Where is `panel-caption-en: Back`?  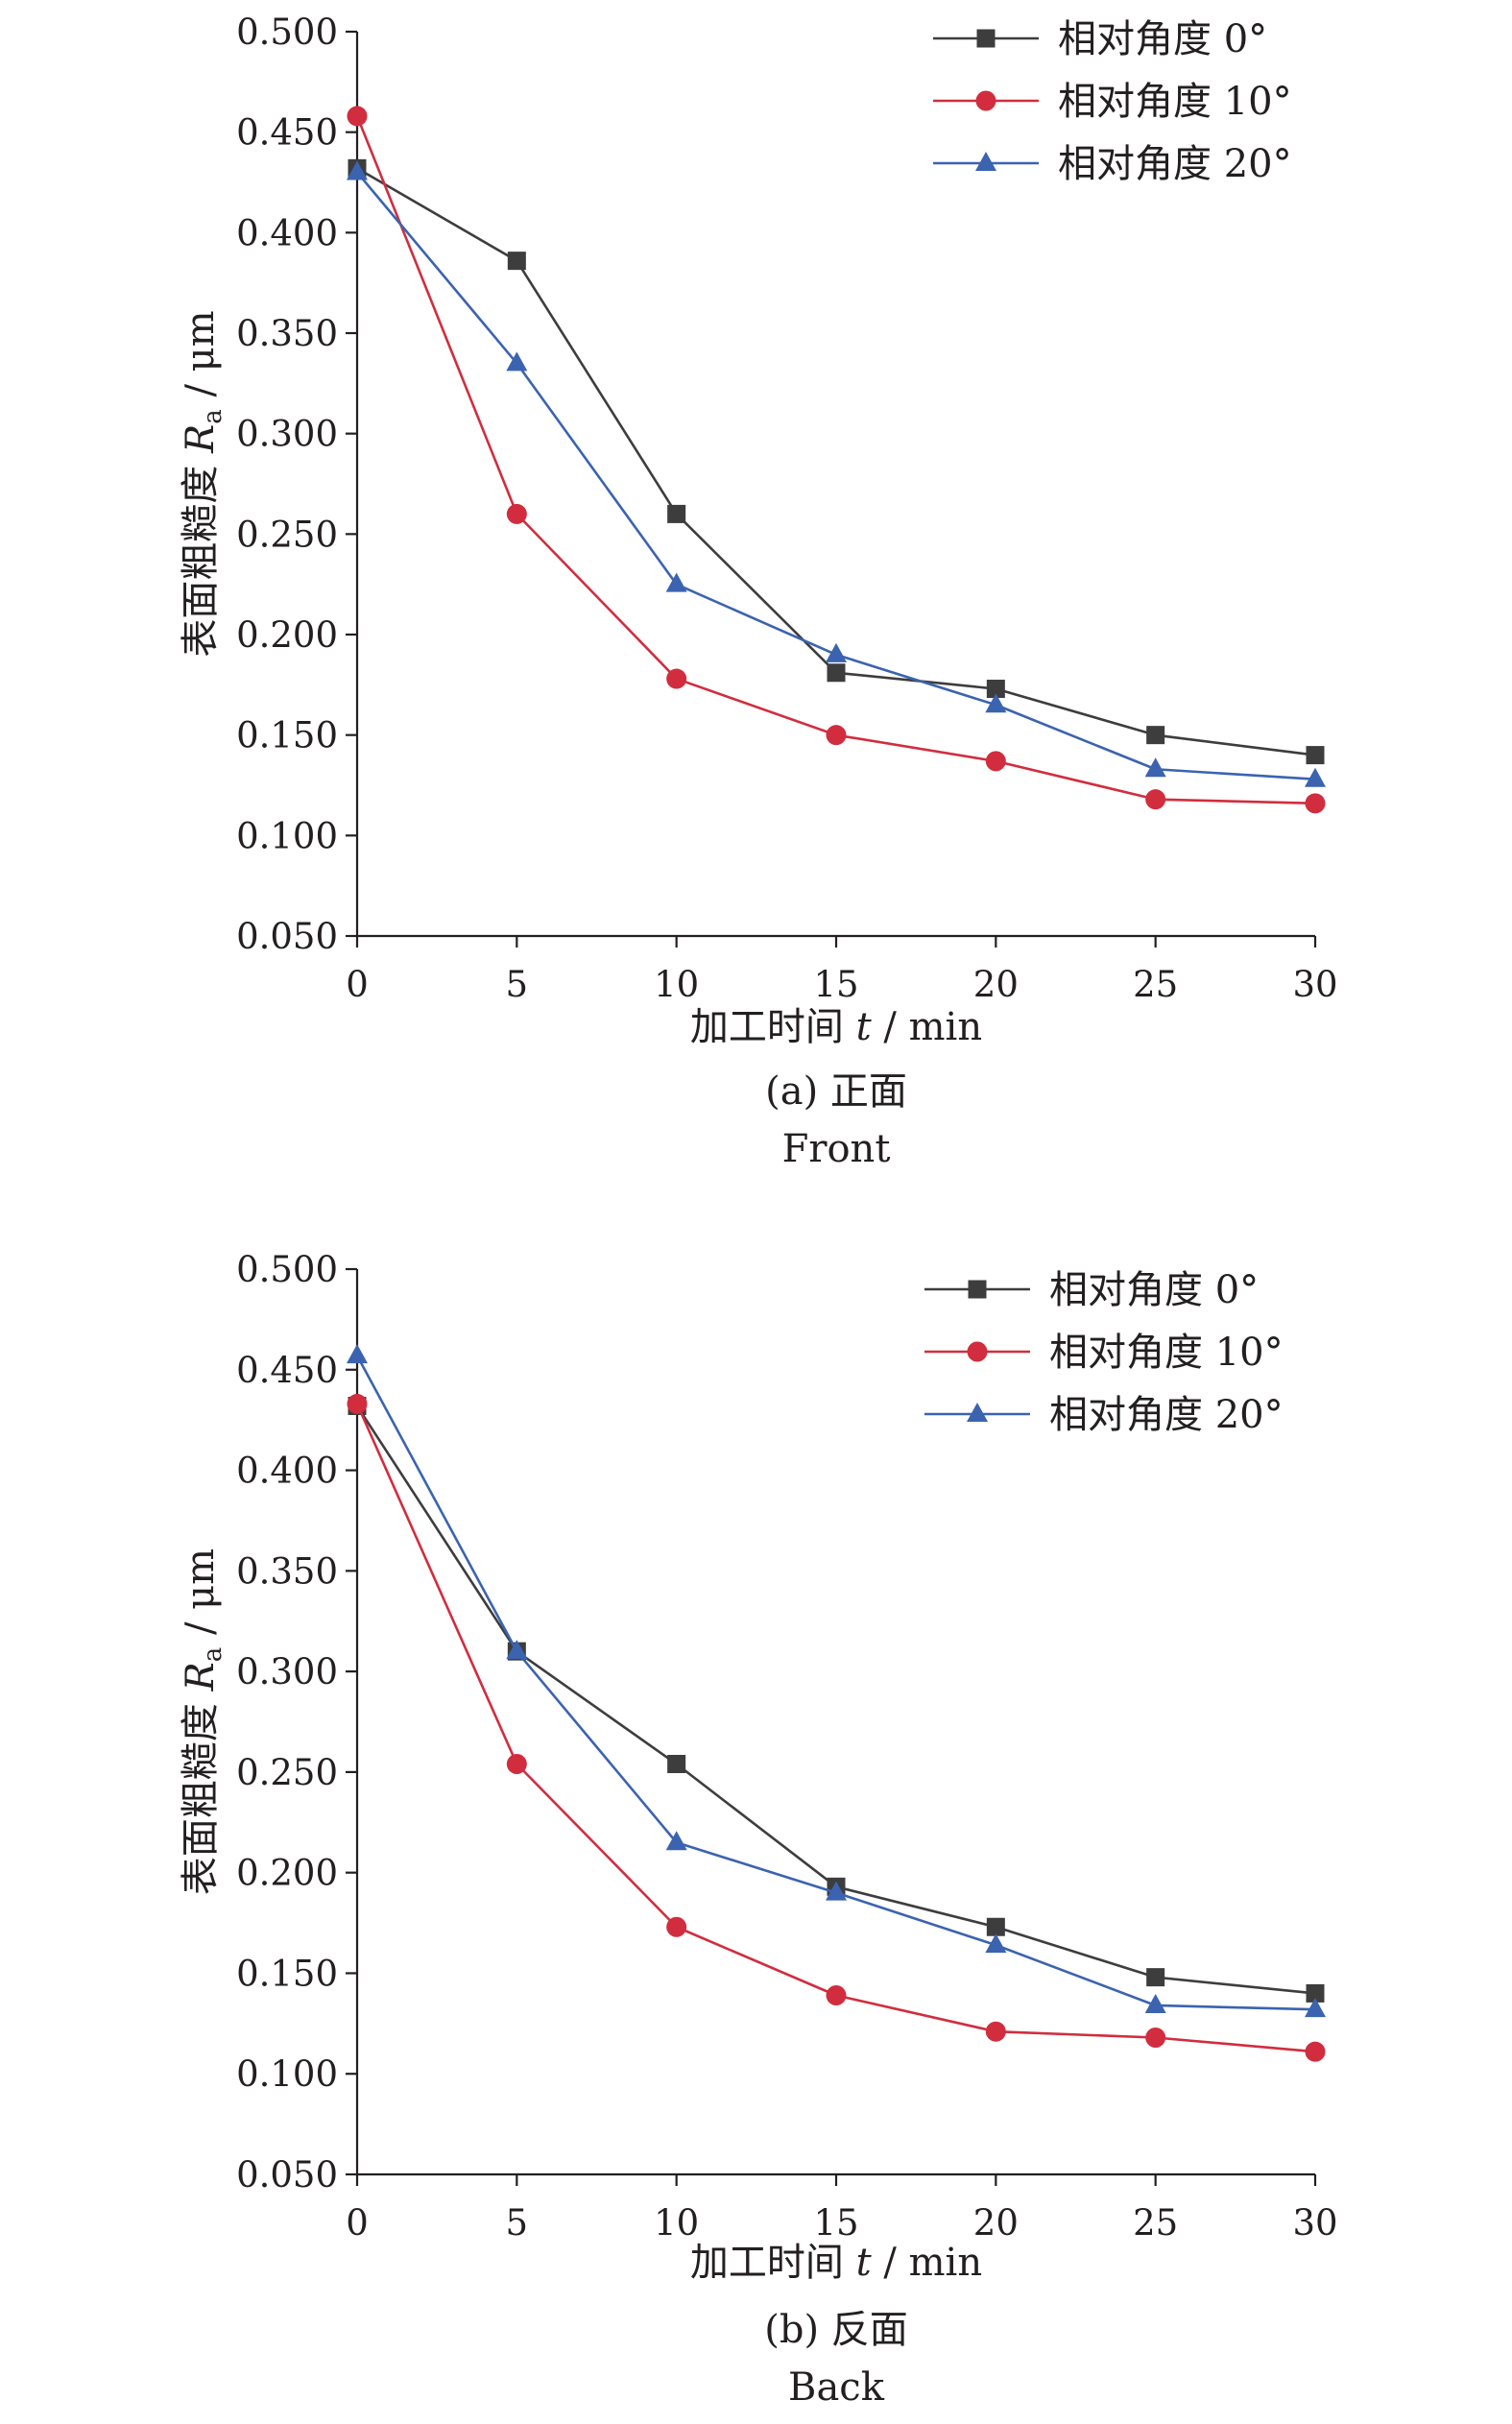
panel-caption-en: Back is located at coordinates (836, 2387).